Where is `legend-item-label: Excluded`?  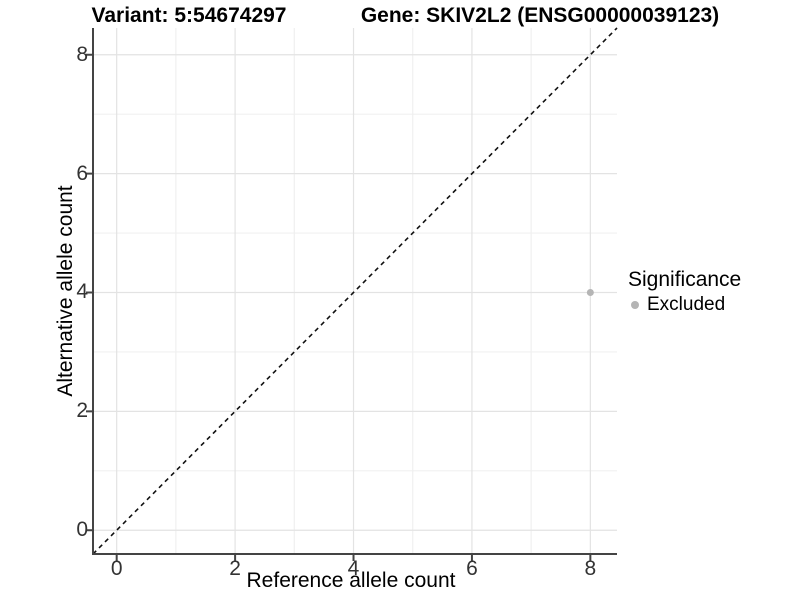 legend-item-label: Excluded is located at coordinates (686, 304).